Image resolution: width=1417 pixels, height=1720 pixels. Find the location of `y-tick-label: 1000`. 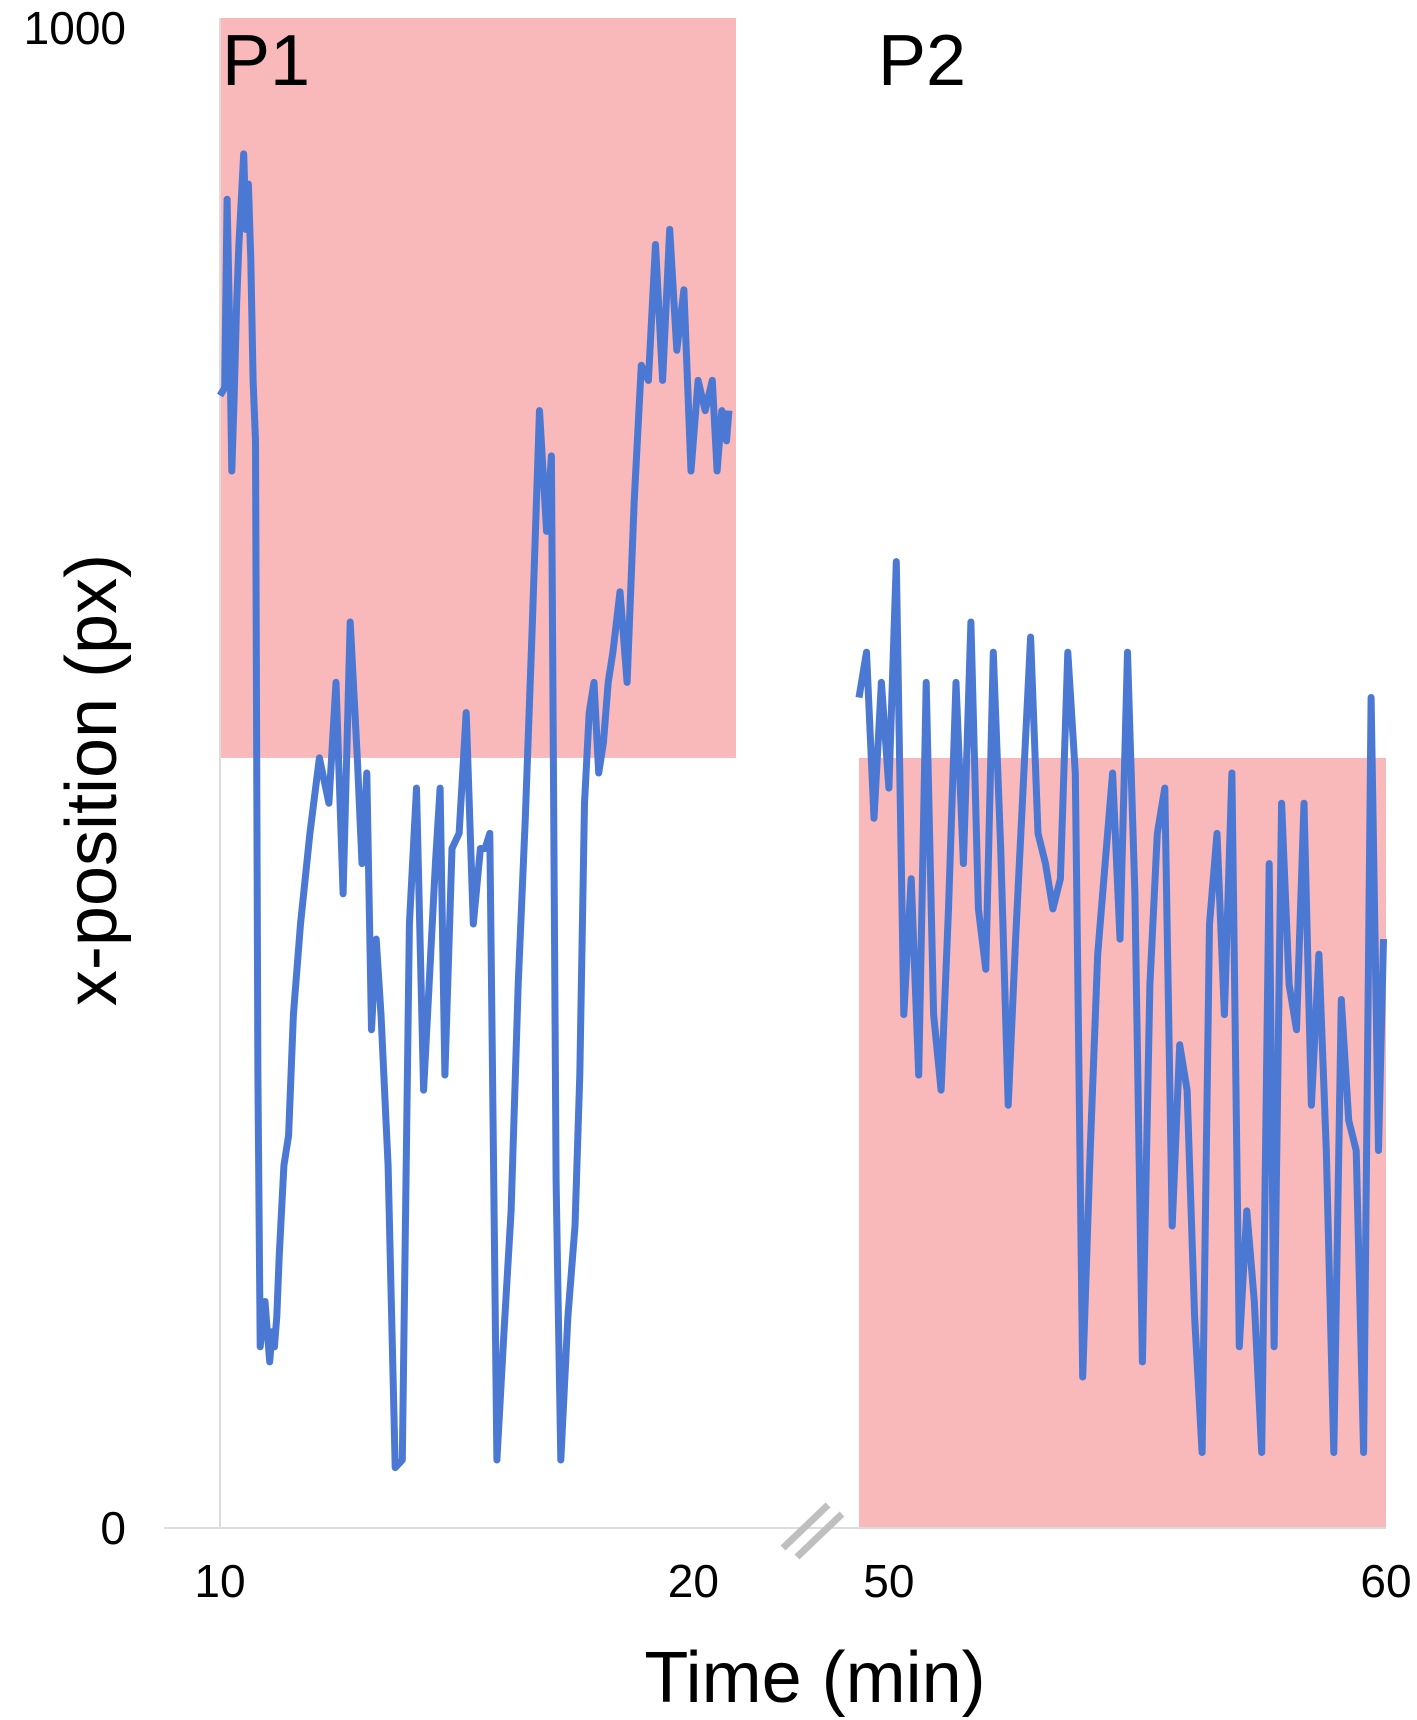

y-tick-label: 1000 is located at coordinates (75, 28).